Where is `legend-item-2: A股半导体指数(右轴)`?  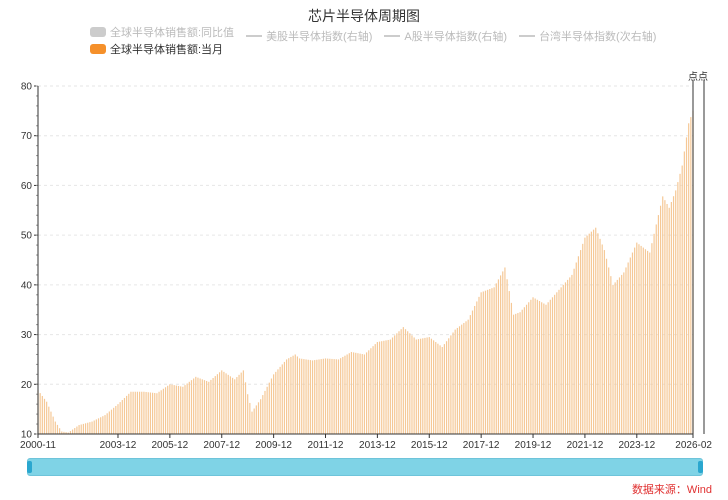
legend-item-2: A股半导体指数(右轴) is located at coordinates (445, 36).